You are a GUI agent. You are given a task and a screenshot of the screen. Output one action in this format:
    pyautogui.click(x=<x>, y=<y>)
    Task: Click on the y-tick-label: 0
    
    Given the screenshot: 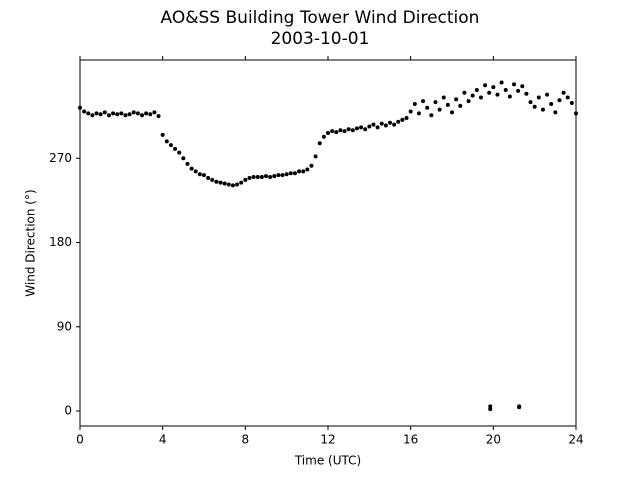 What is the action you would take?
    pyautogui.click(x=68, y=411)
    